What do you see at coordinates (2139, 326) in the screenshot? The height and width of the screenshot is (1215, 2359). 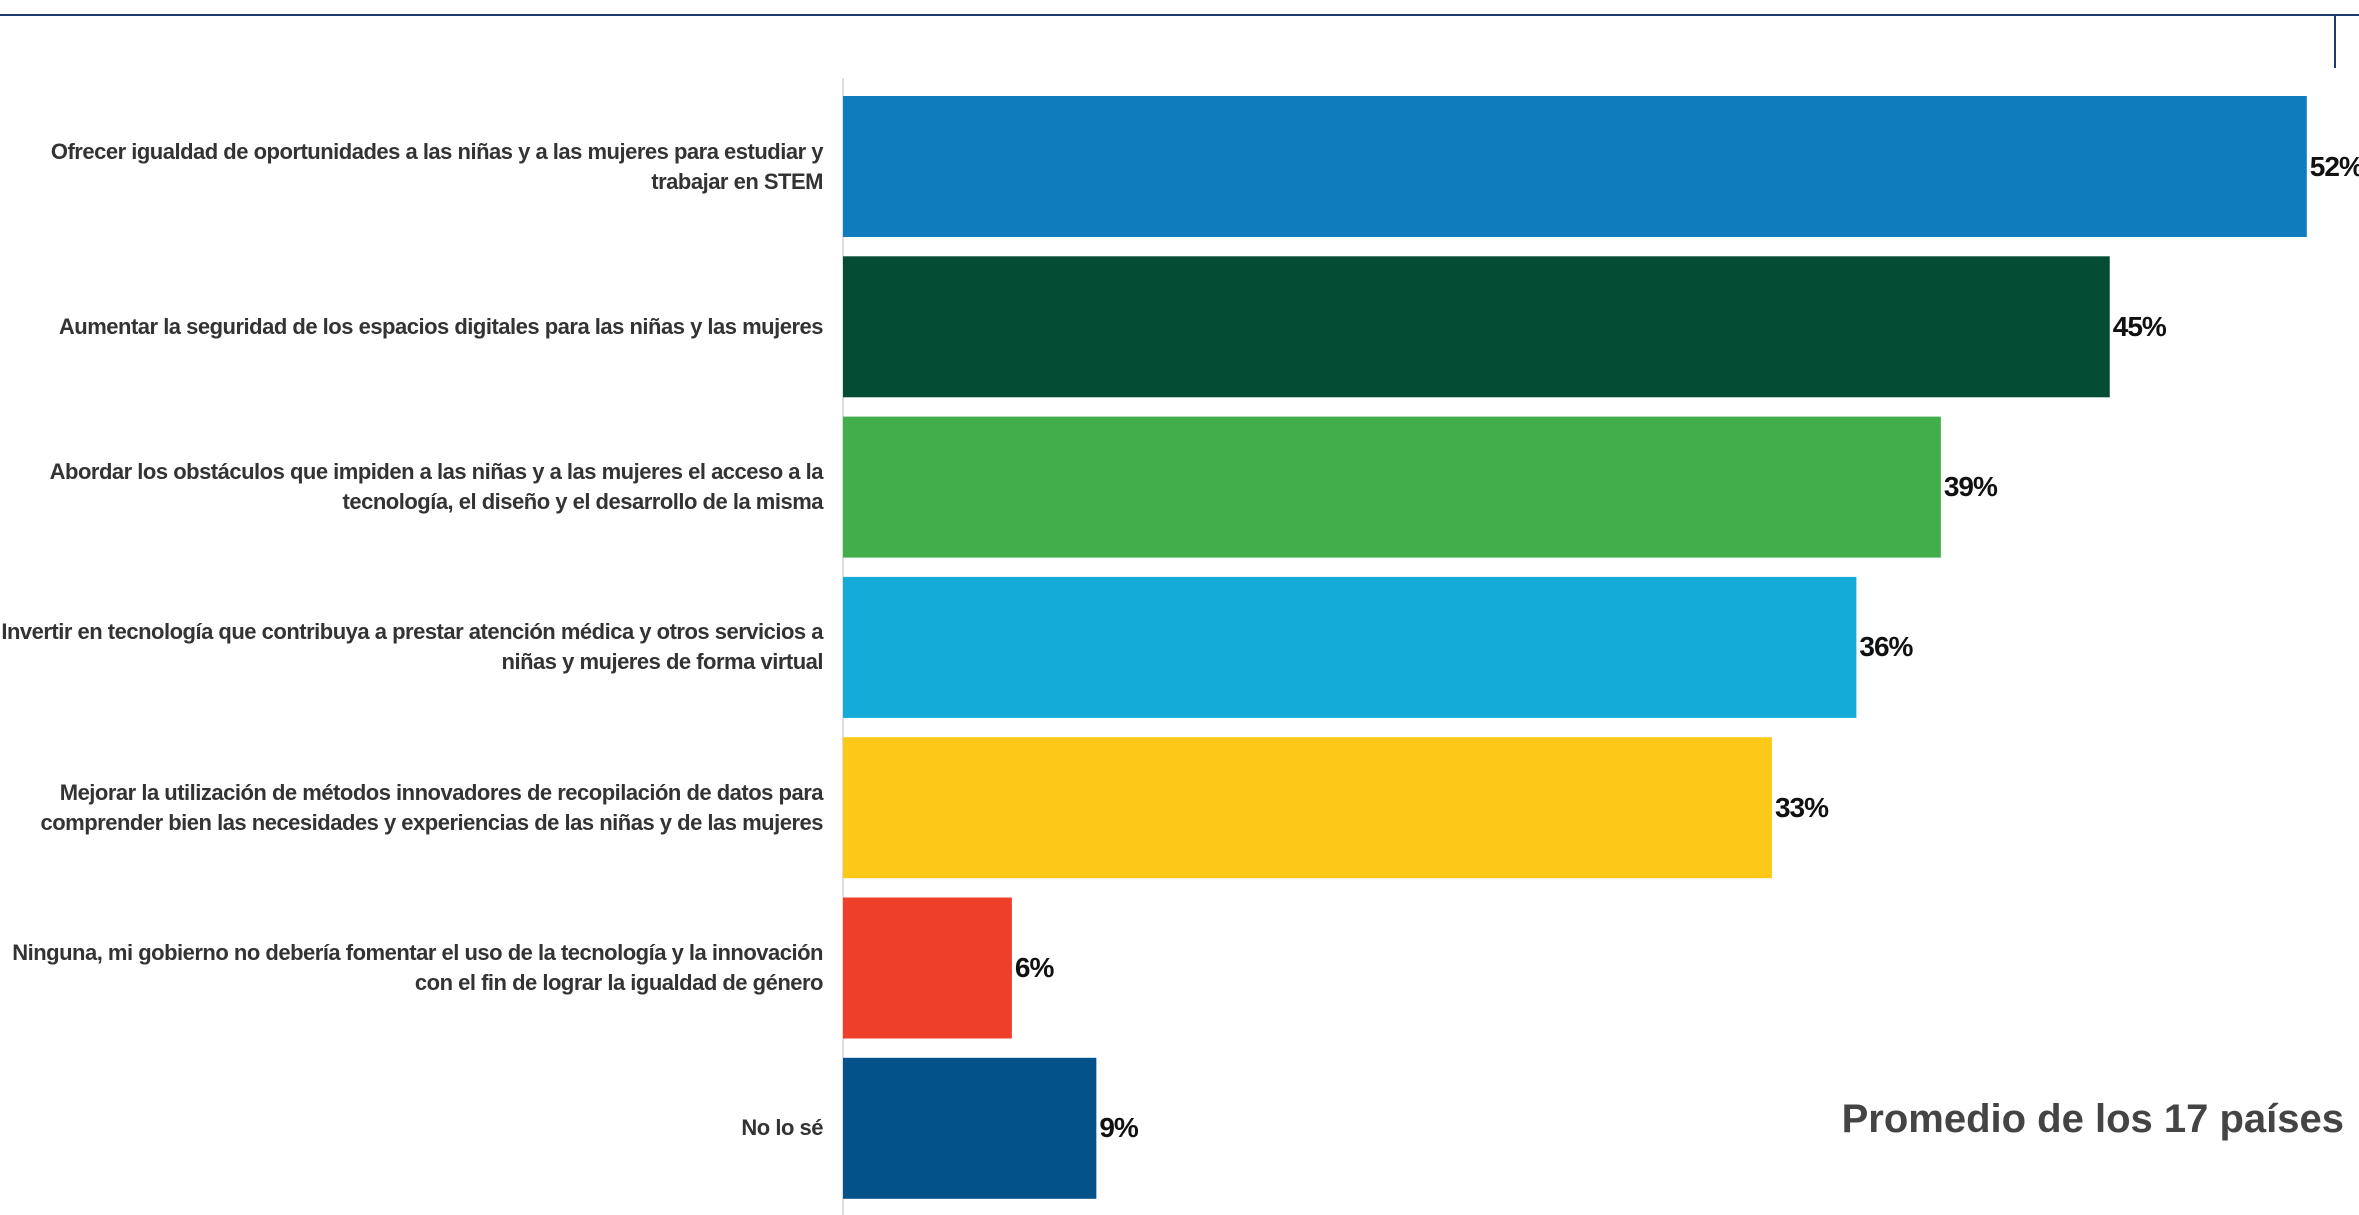 I see `value-label: 45%` at bounding box center [2139, 326].